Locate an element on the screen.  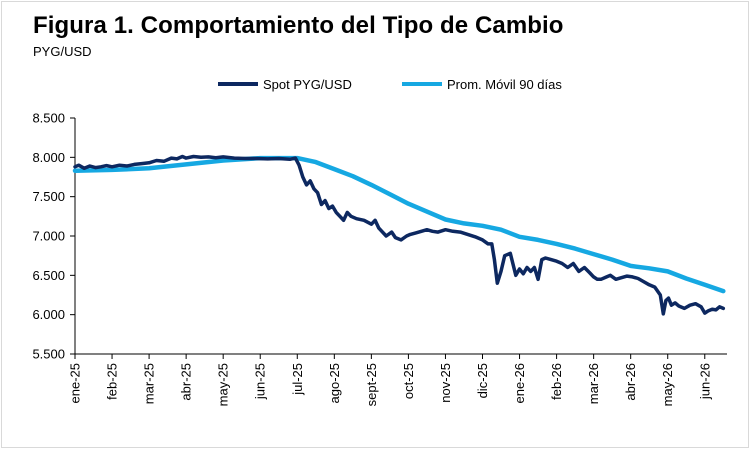
y-tick-label: 7.000 is located at coordinates (48, 236).